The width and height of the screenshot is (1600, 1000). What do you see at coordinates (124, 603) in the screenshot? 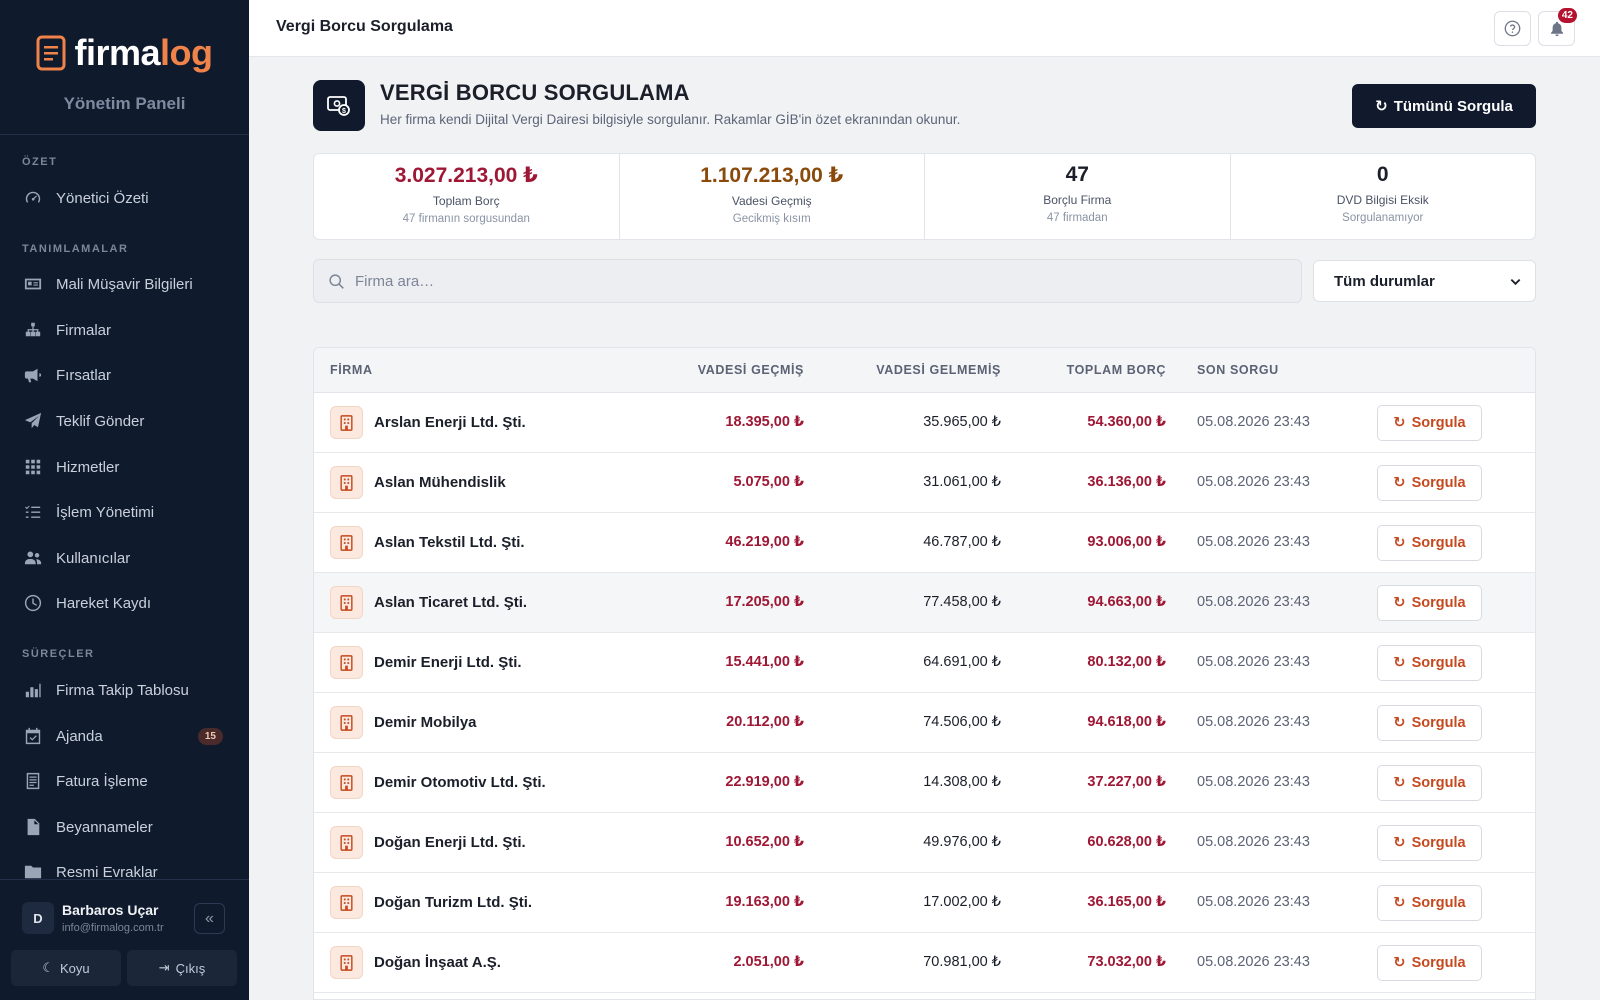
I see `sidebar-item-activity-log: Hareket Kaydı` at bounding box center [124, 603].